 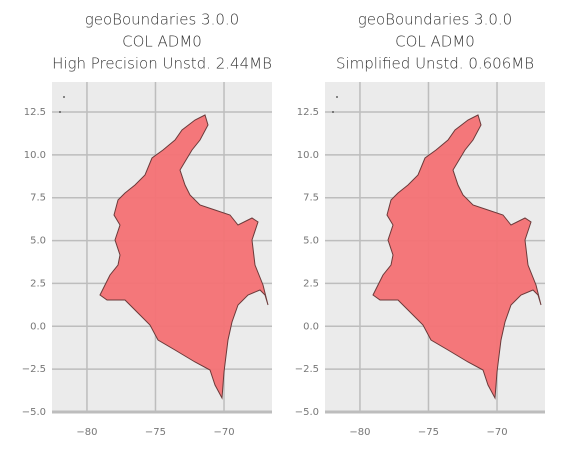 I want to click on panel-title: Simplified Unstd. 0.606MB, so click(x=435, y=64).